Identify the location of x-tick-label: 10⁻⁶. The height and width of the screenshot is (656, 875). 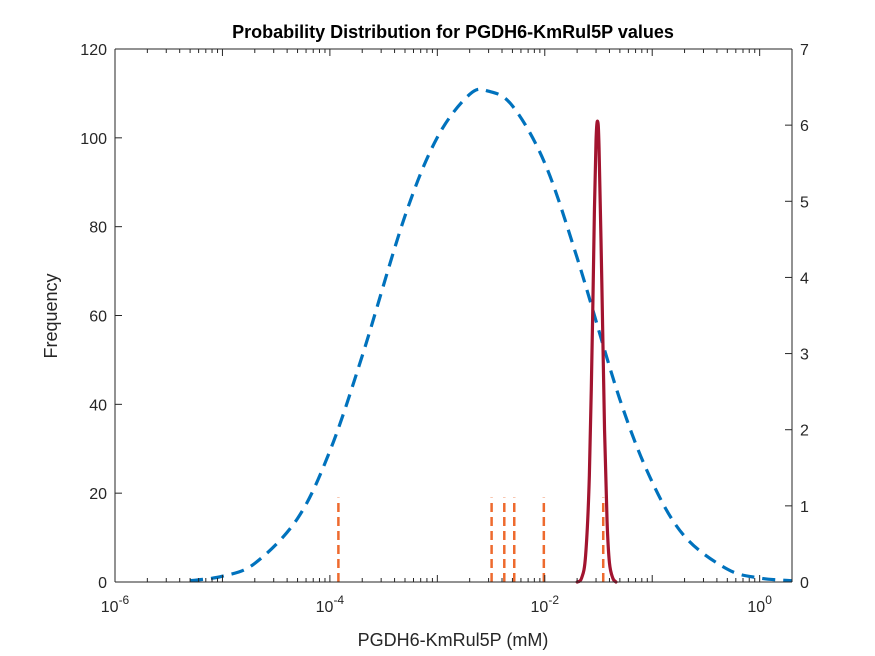
(115, 604).